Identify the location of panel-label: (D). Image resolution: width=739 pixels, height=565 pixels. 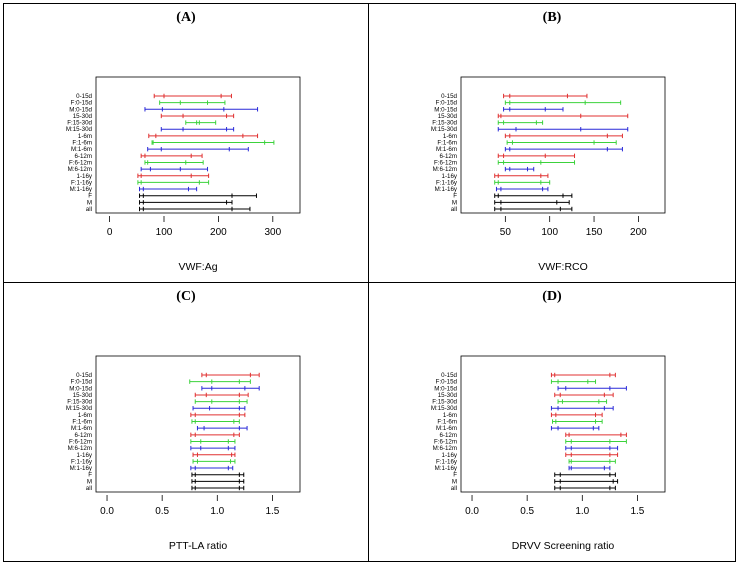
(552, 296).